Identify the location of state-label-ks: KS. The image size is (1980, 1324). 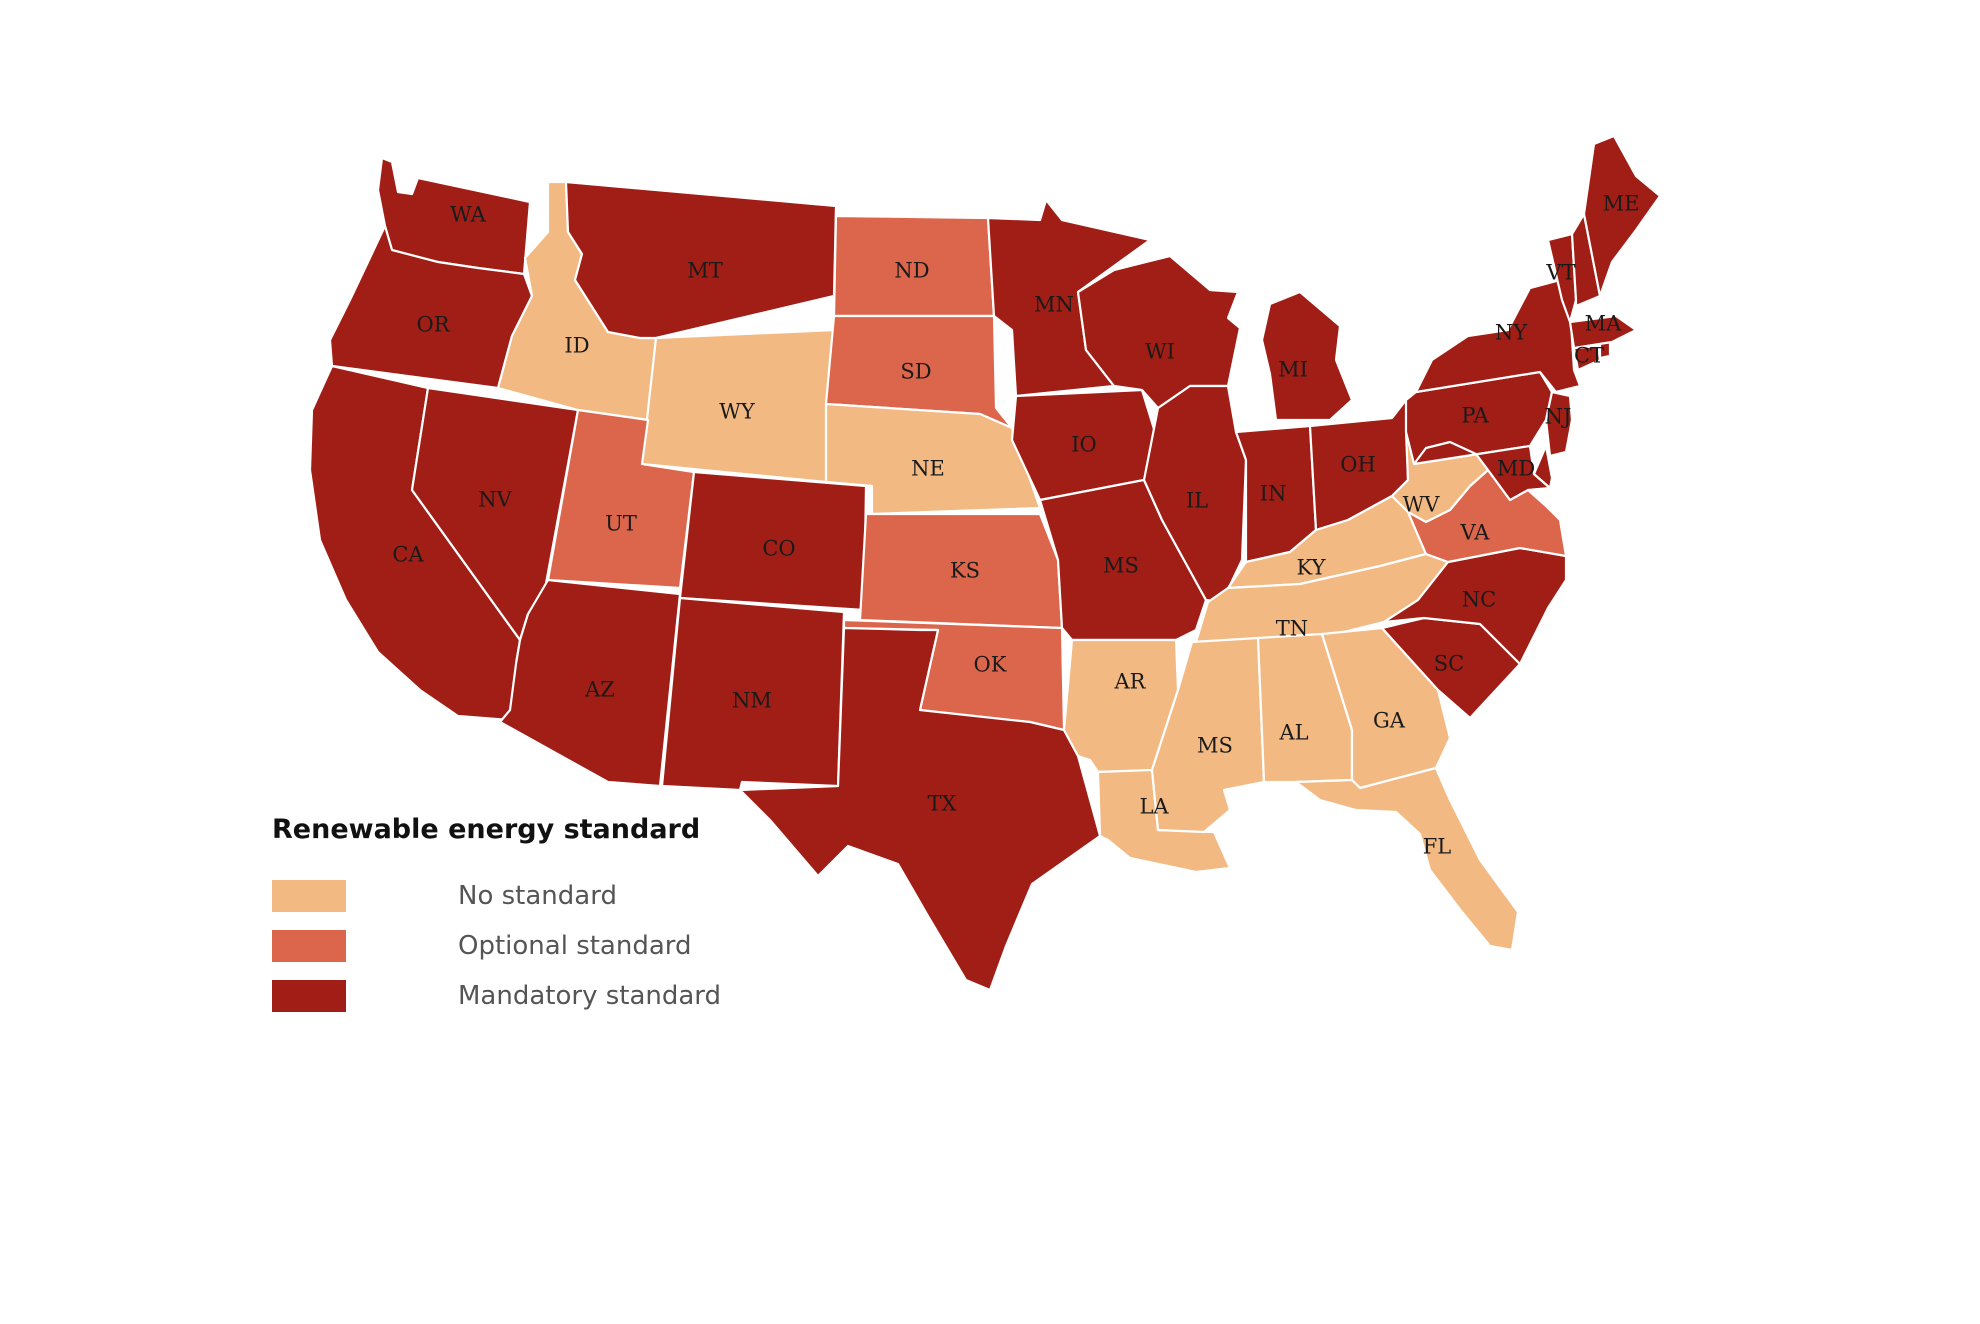
(965, 571).